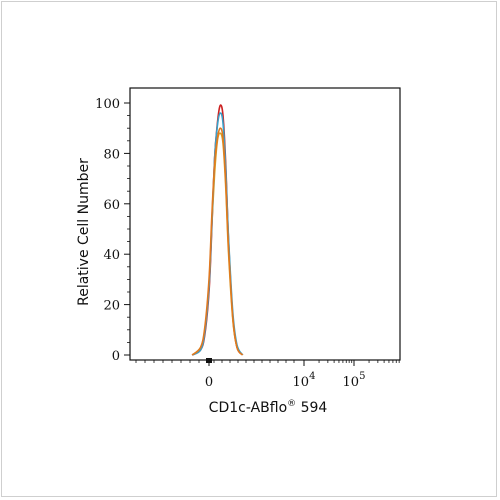  Describe the element at coordinates (291, 404) in the screenshot. I see `x-axis-label-superscript: ®` at that location.